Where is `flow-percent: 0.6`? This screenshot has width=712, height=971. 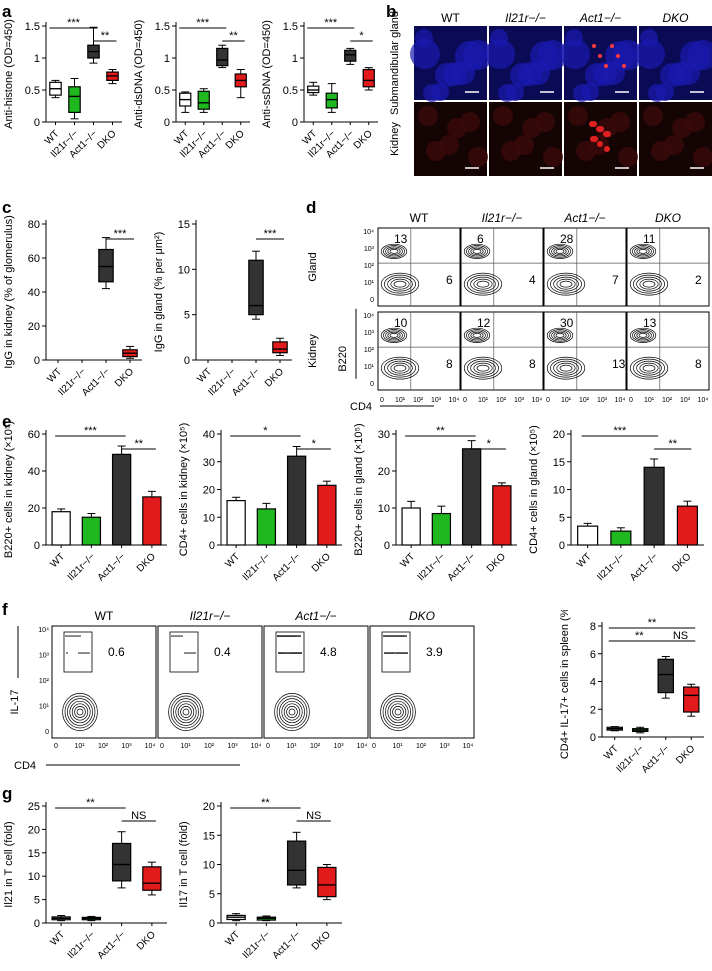
flow-percent: 0.6 is located at coordinates (116, 652).